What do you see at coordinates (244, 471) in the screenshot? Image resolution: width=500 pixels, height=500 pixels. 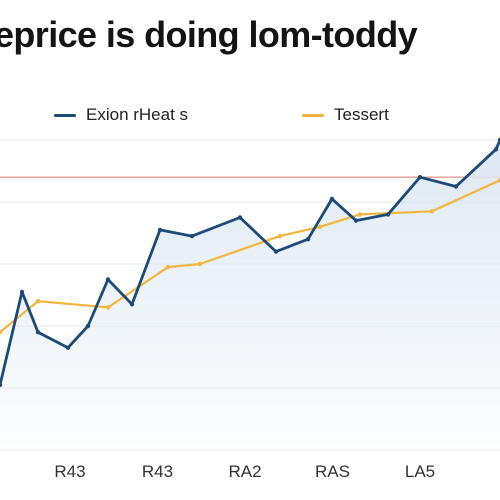 I see `x-tick-label-2: RA2` at bounding box center [244, 471].